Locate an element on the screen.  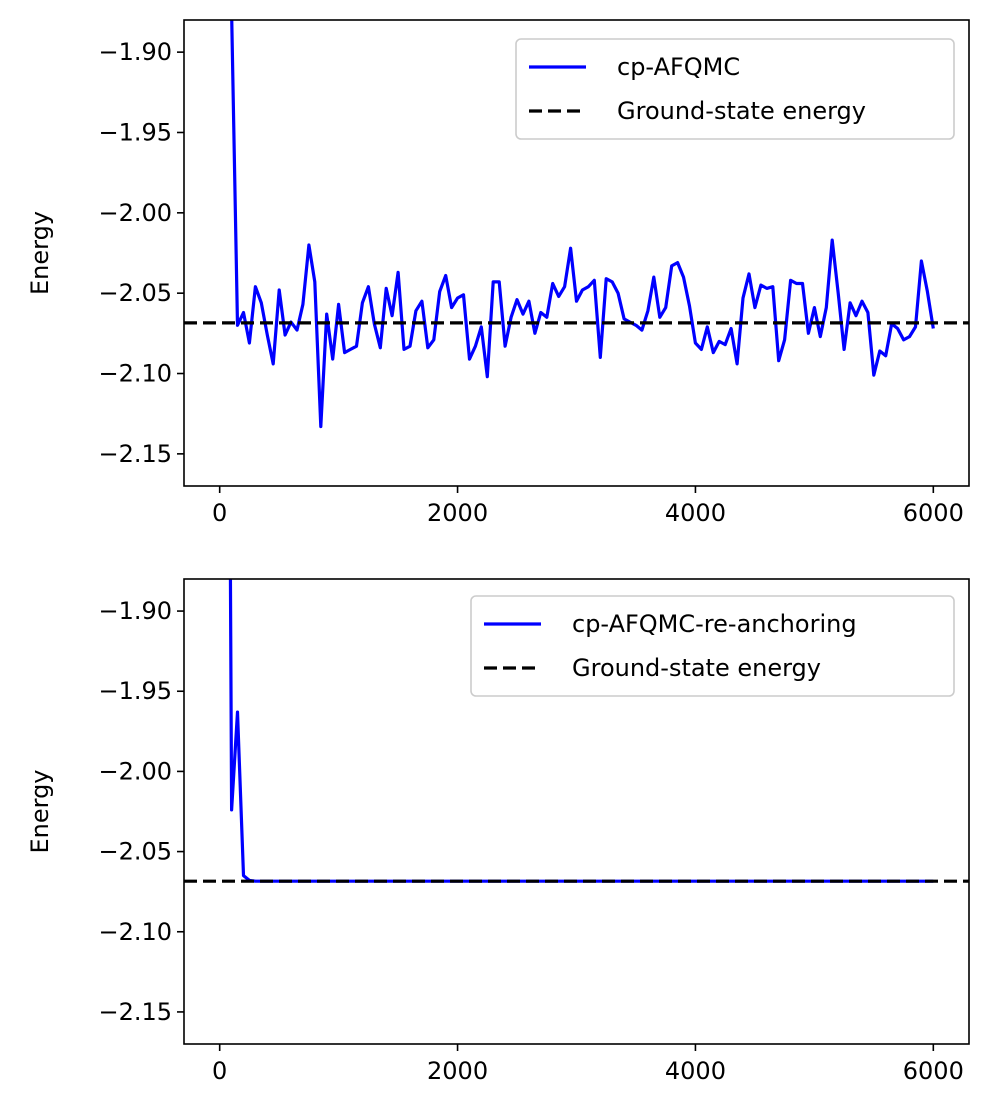
legend-label: cp-AFQMC-re-anchoring is located at coordinates (714, 624).